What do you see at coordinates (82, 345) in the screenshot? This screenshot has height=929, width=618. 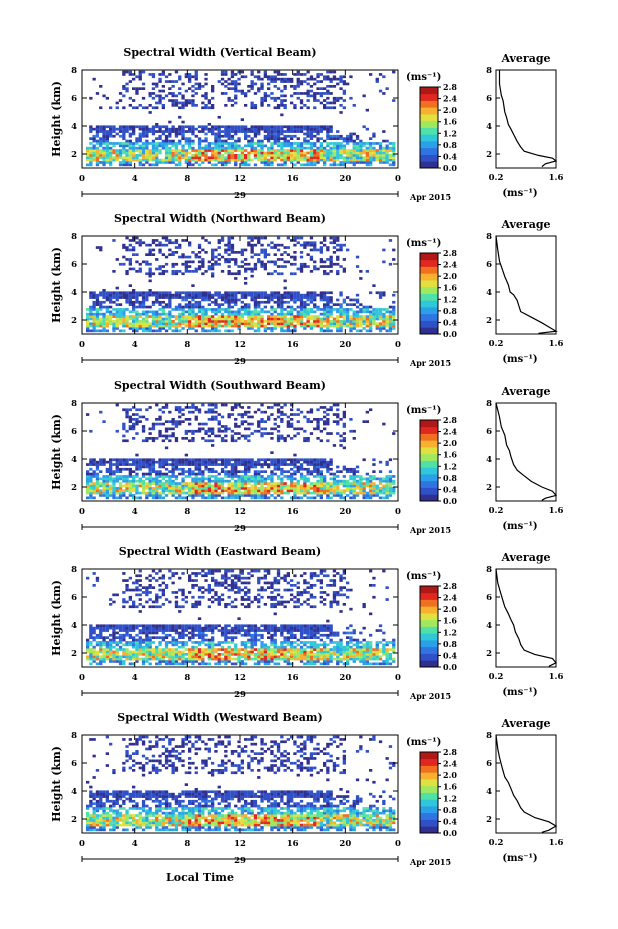 I see `x-tick-label: 0` at bounding box center [82, 345].